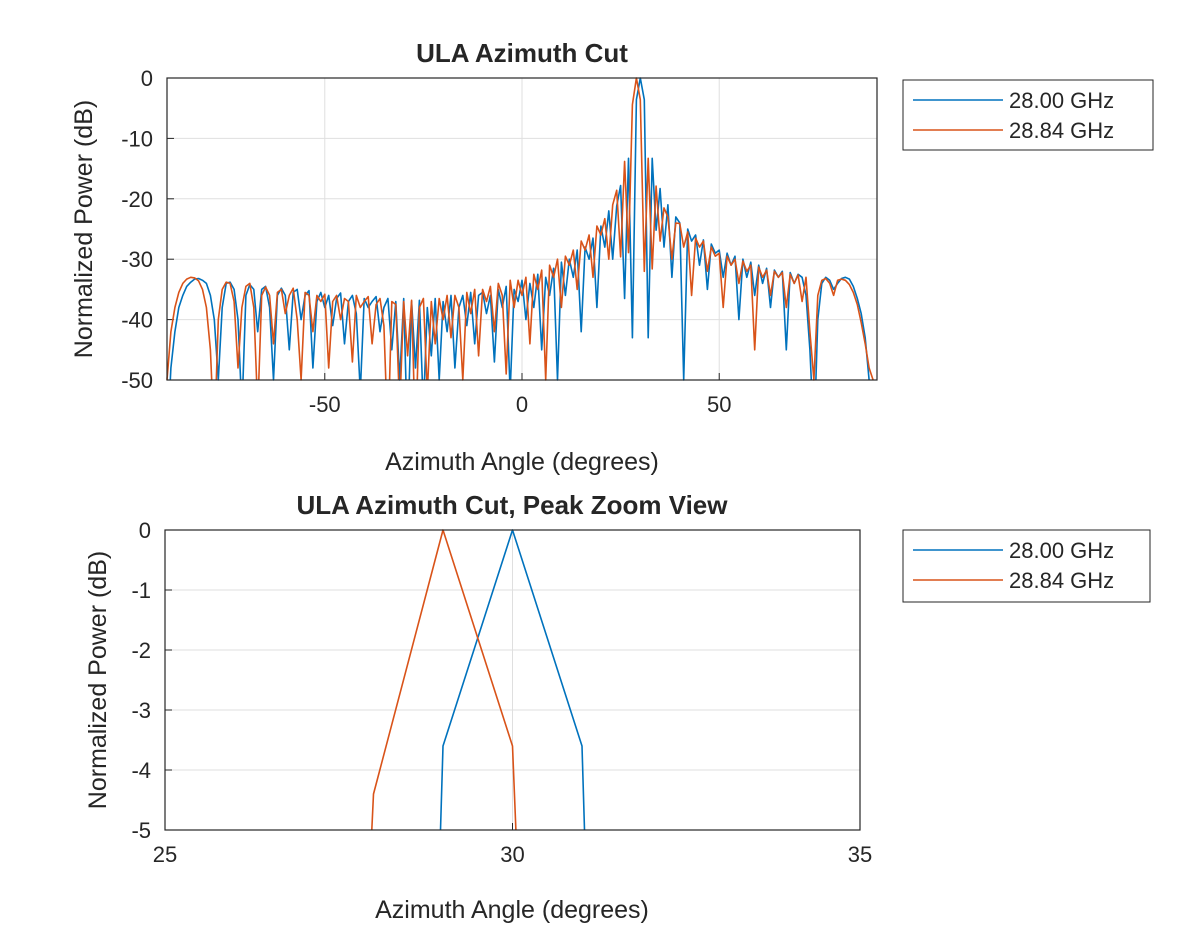 The height and width of the screenshot is (952, 1200). What do you see at coordinates (141, 650) in the screenshot?
I see `y-tick-label: -2` at bounding box center [141, 650].